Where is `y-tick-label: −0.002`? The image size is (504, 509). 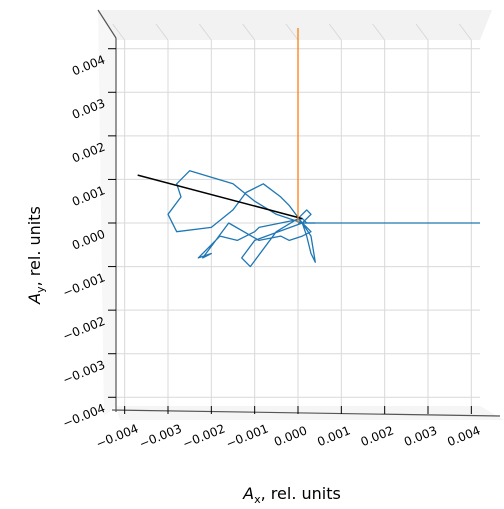
y-tick-label: −0.002 is located at coordinates (84, 329).